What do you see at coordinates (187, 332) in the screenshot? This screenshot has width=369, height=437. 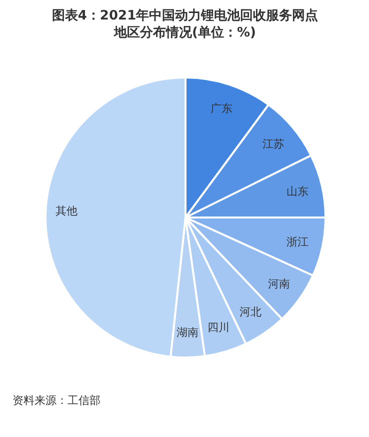 I see `slice-label: 湖南` at bounding box center [187, 332].